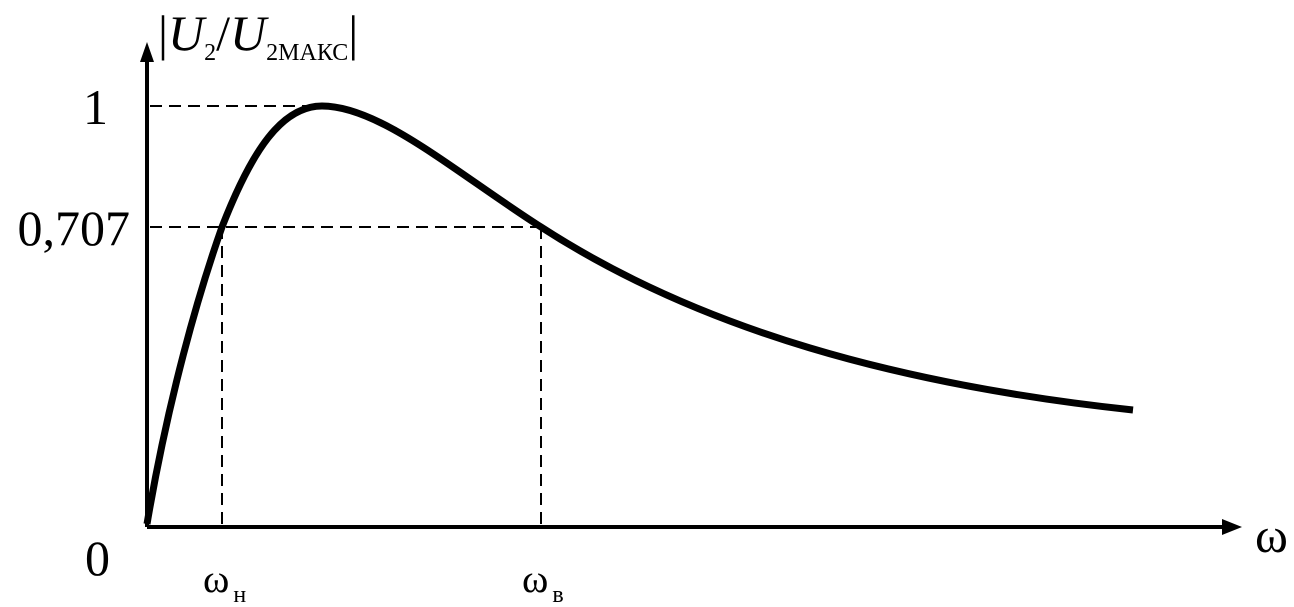 The height and width of the screenshot is (607, 1294). What do you see at coordinates (210, 53) in the screenshot?
I see `label-part: 2` at bounding box center [210, 53].